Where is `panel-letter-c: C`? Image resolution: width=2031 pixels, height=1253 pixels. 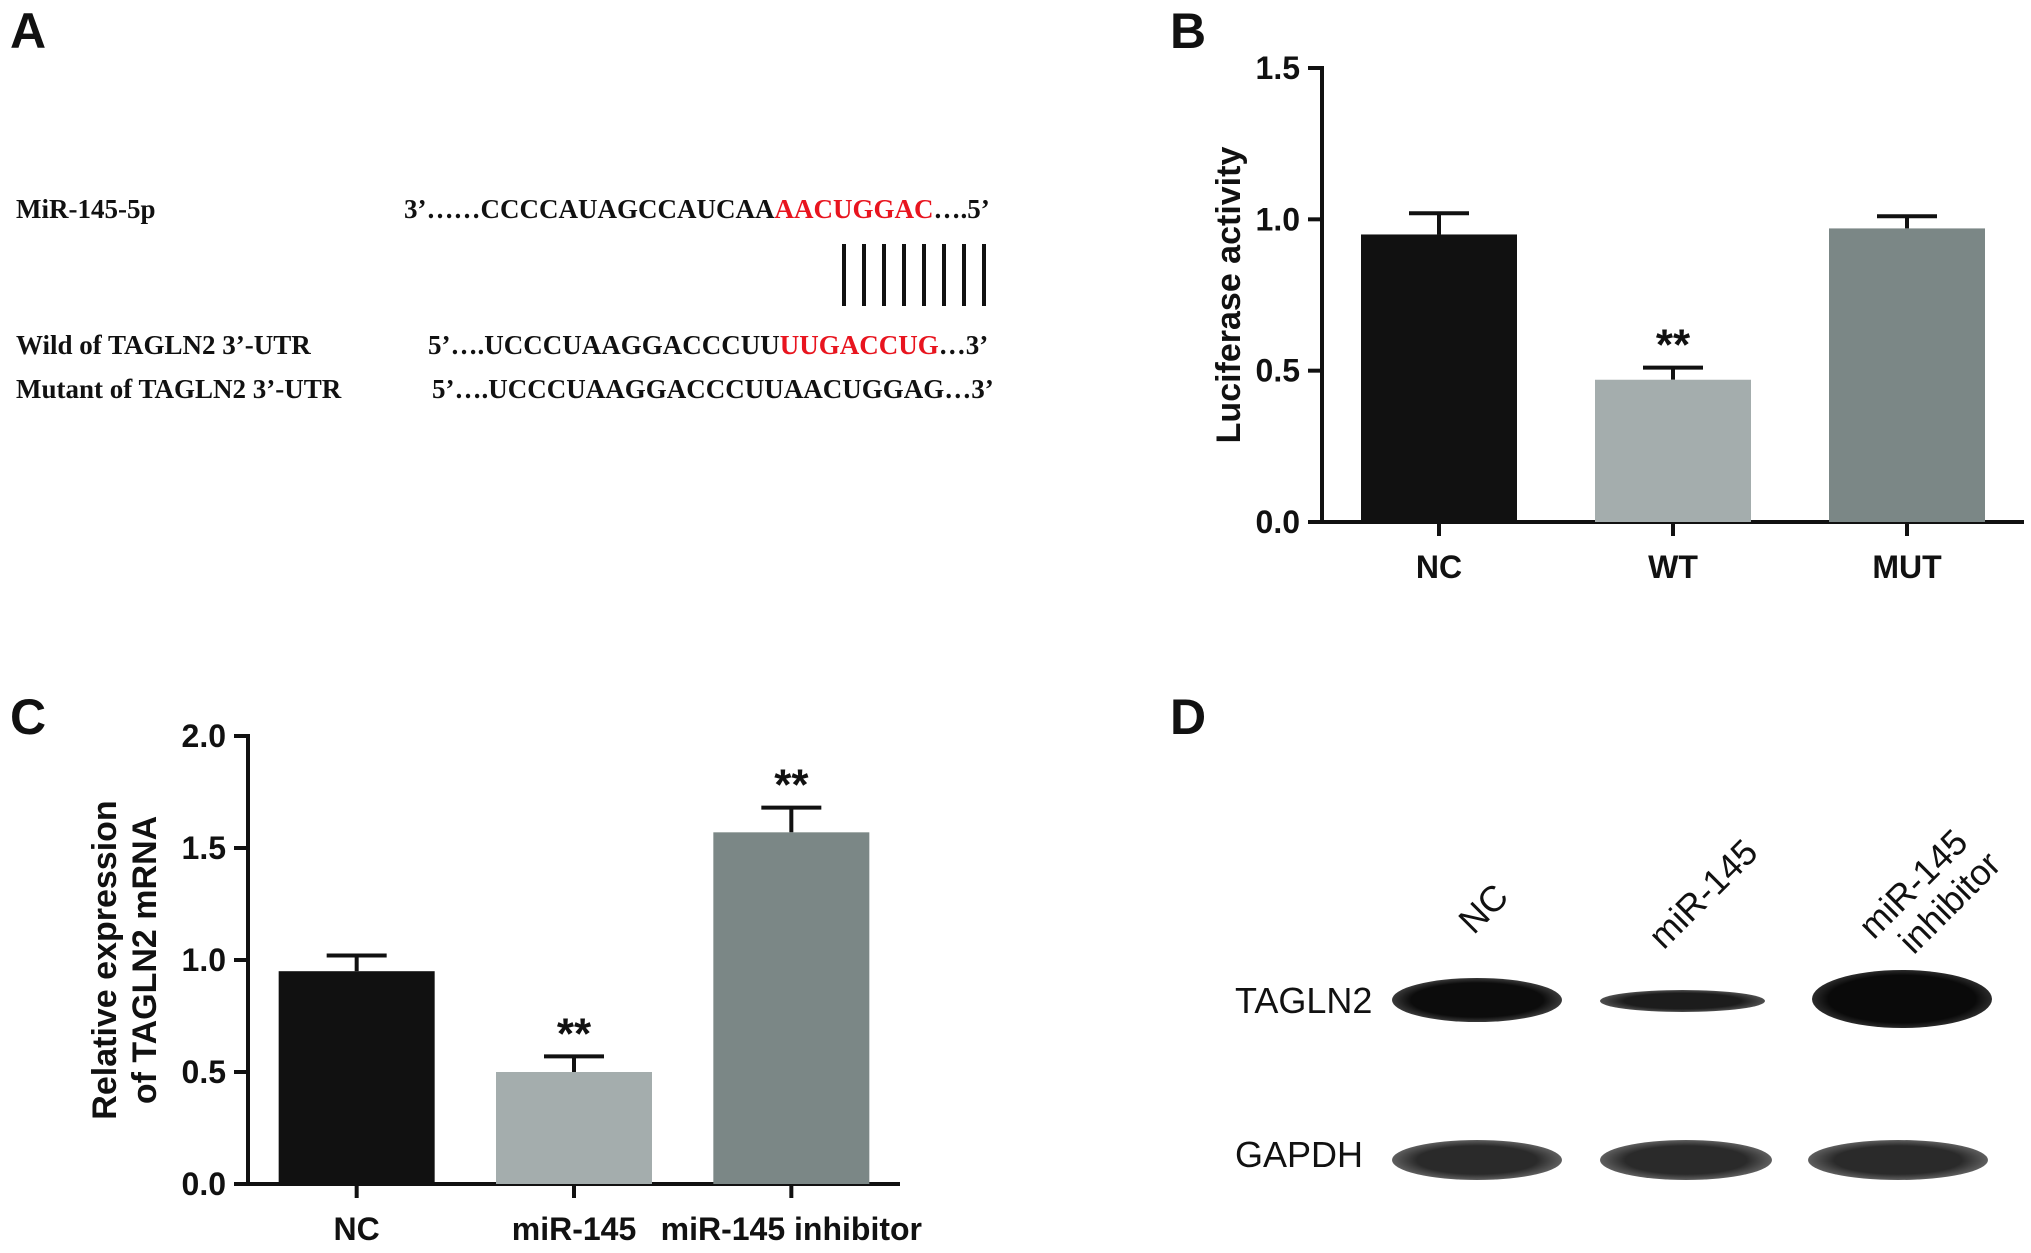
panel-letter-c: C is located at coordinates (28, 717).